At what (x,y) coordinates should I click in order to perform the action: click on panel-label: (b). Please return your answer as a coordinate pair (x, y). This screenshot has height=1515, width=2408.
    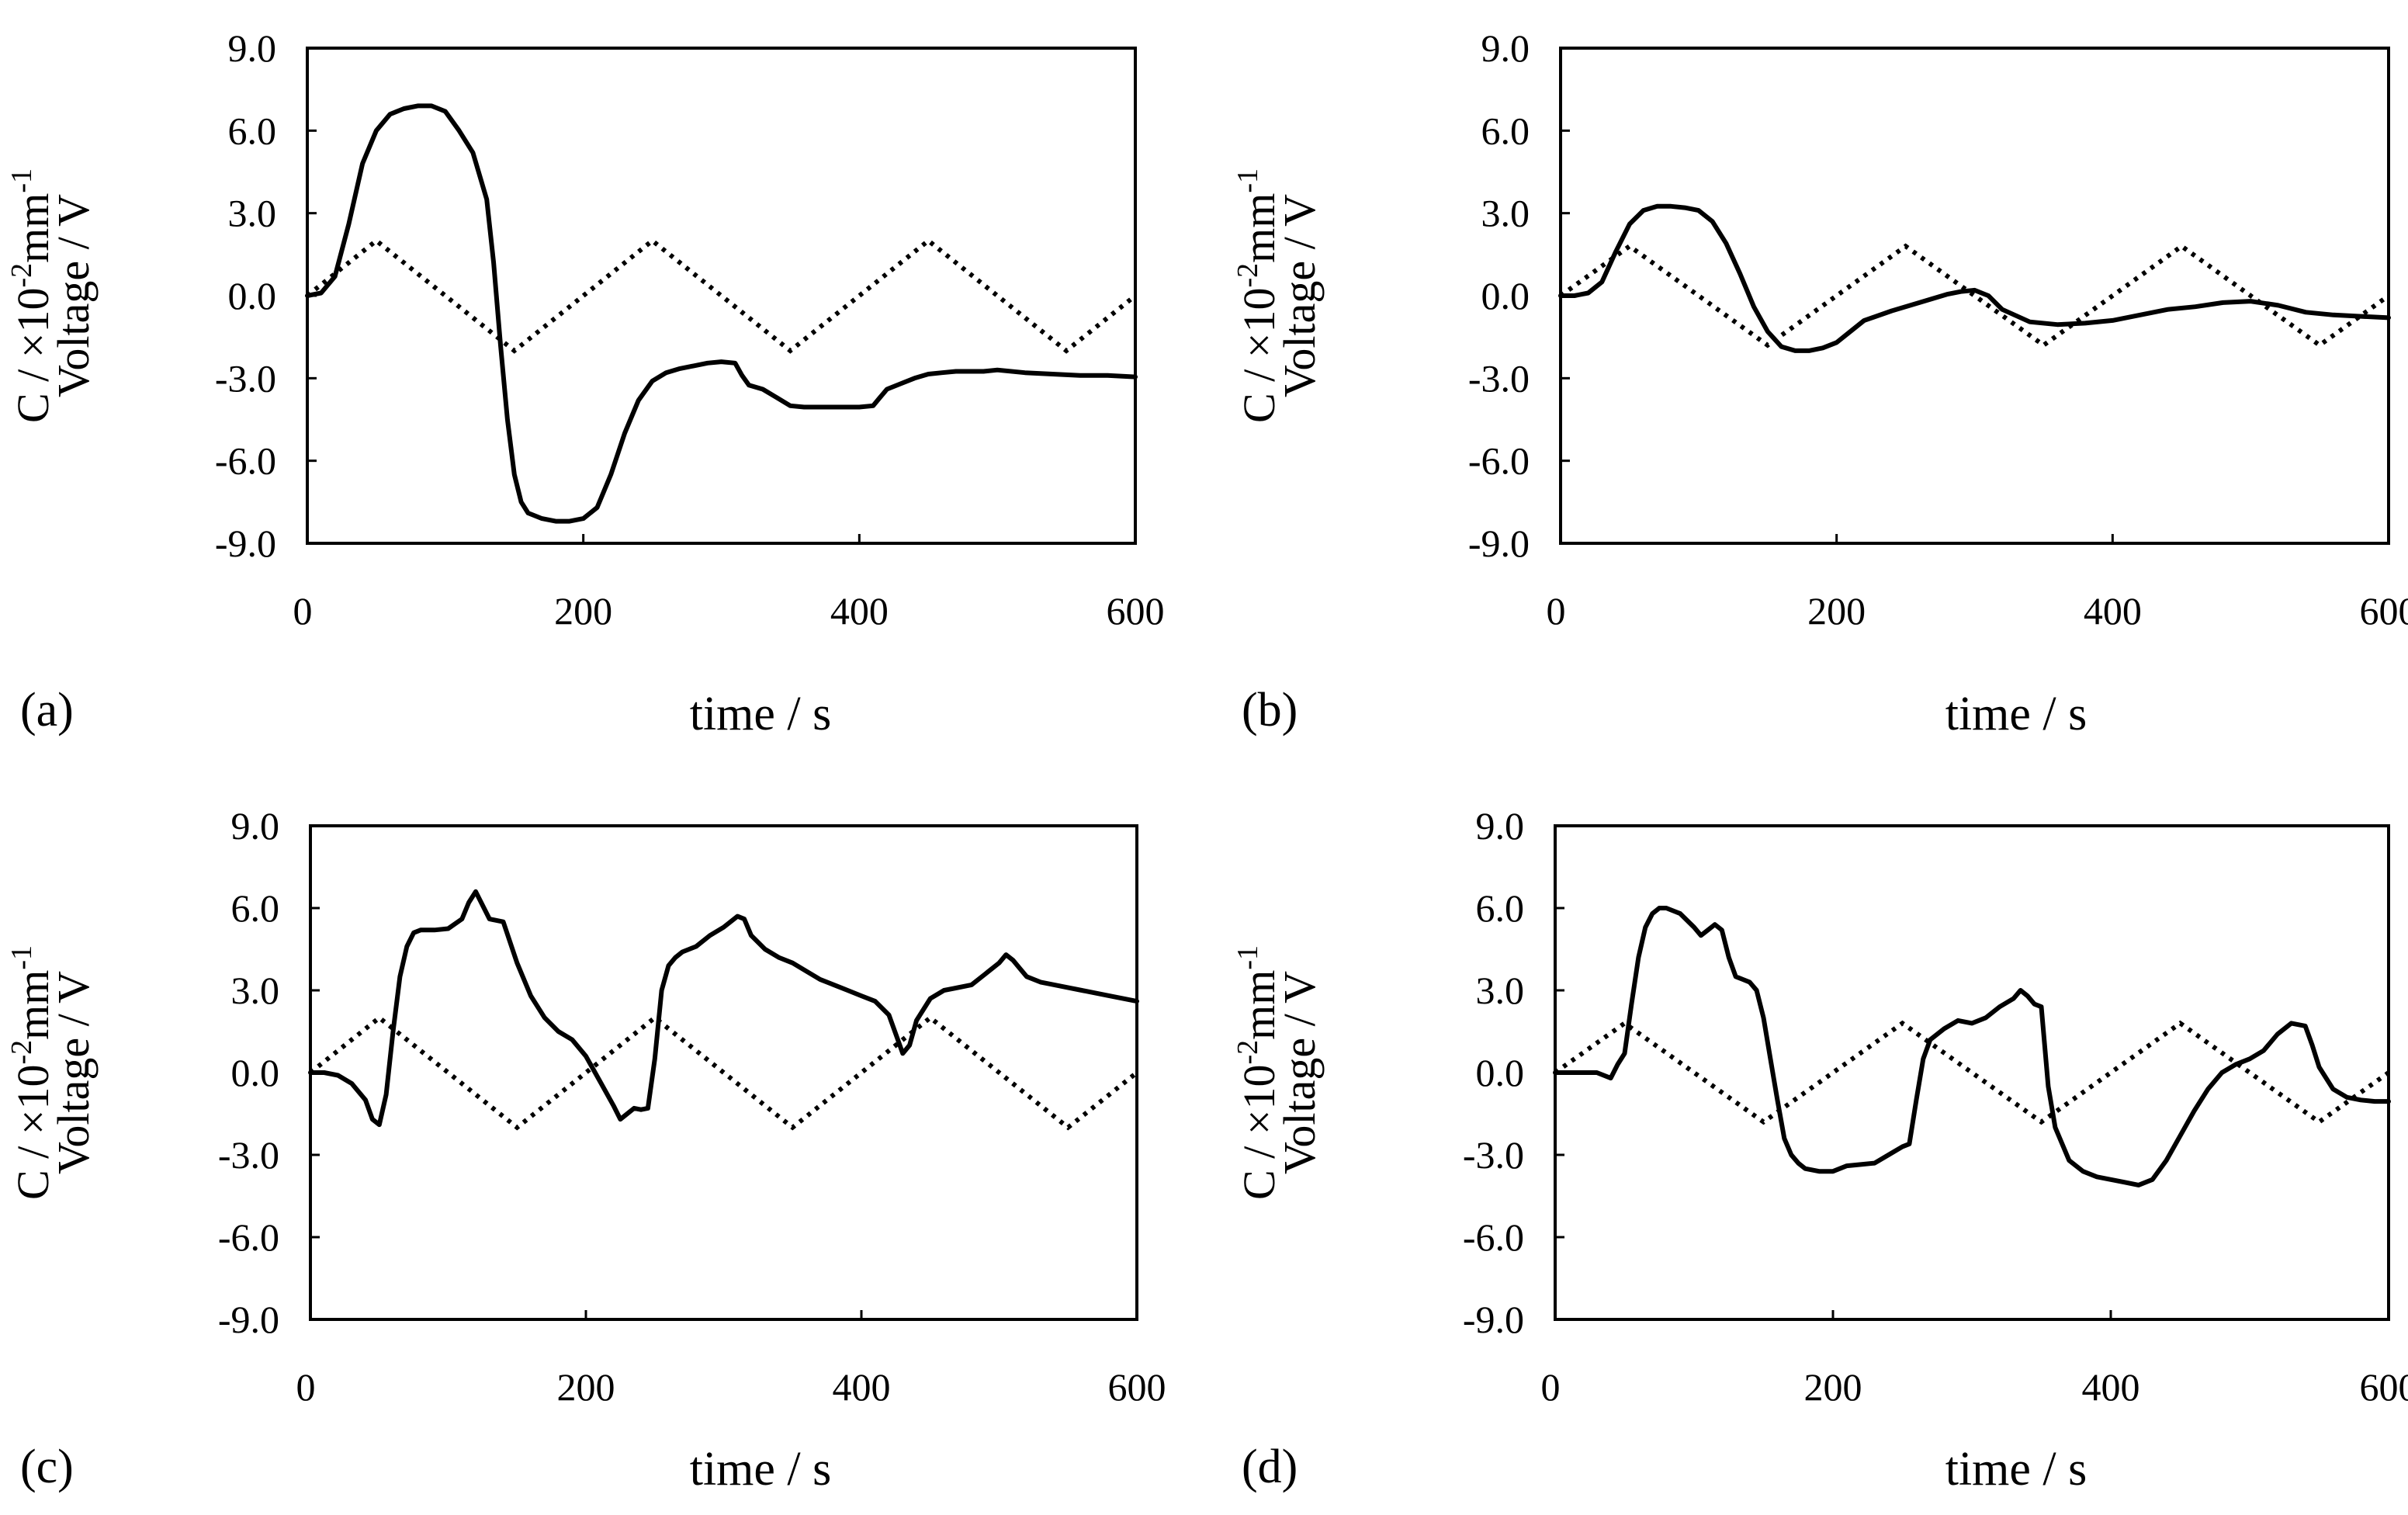
    Looking at the image, I should click on (1270, 710).